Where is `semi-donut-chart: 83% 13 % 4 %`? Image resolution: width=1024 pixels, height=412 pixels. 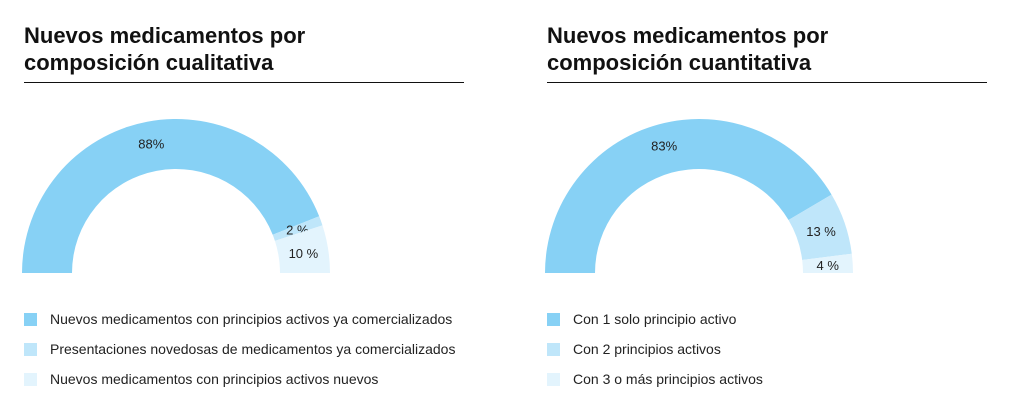 semi-donut-chart: 83% 13 % 4 % is located at coordinates (699, 196).